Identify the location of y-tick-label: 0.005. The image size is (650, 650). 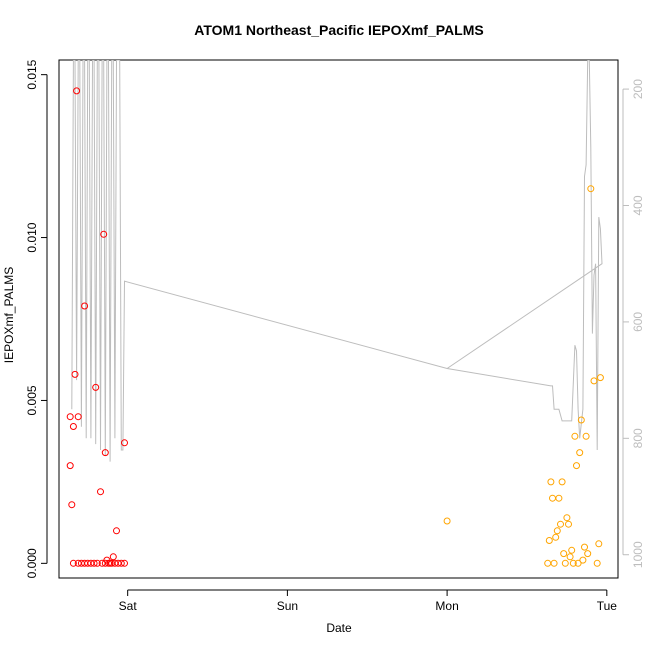
(32, 400).